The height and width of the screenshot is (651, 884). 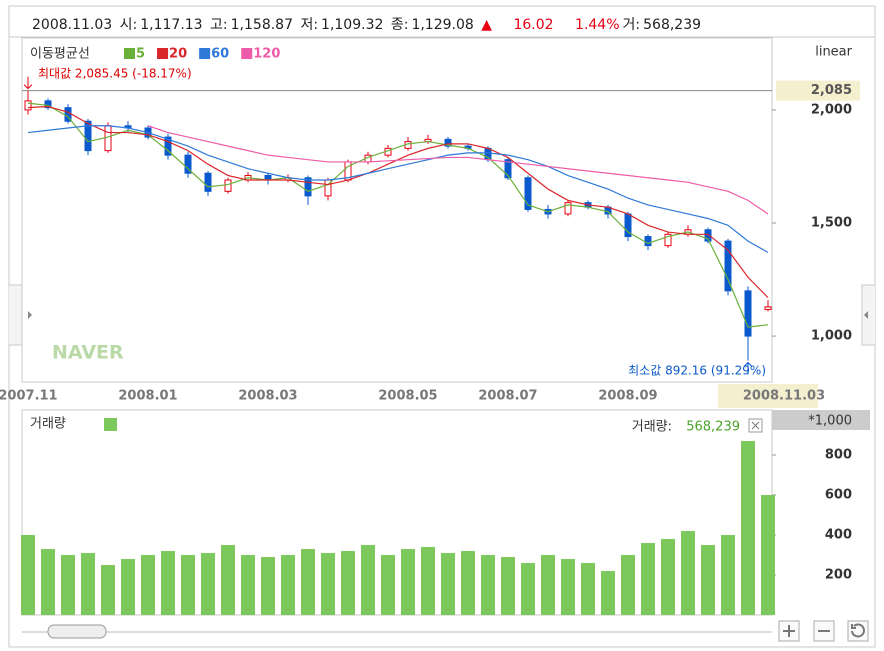 I want to click on y-tick-label: 600, so click(x=838, y=495).